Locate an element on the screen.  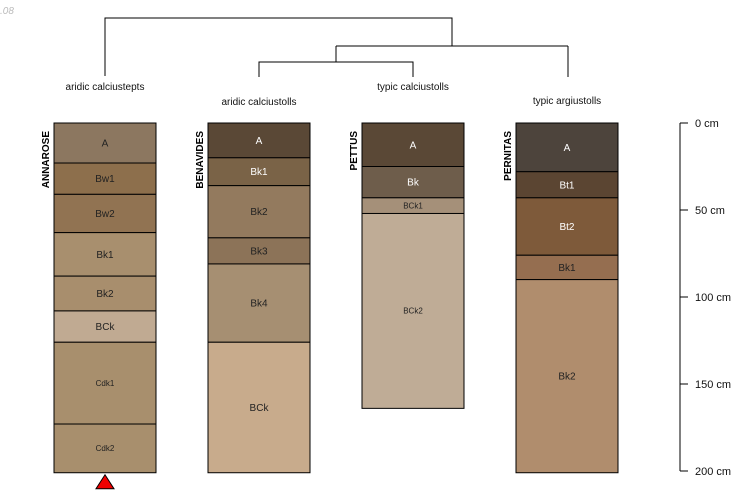
classification-label: typic argiustolls is located at coordinates (567, 101).